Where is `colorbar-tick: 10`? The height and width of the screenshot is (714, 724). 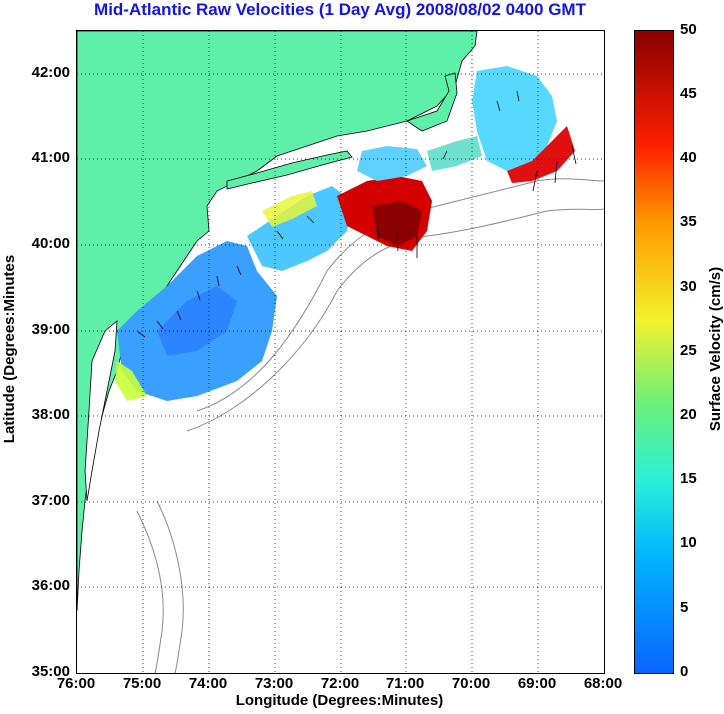 colorbar-tick: 10 is located at coordinates (688, 542).